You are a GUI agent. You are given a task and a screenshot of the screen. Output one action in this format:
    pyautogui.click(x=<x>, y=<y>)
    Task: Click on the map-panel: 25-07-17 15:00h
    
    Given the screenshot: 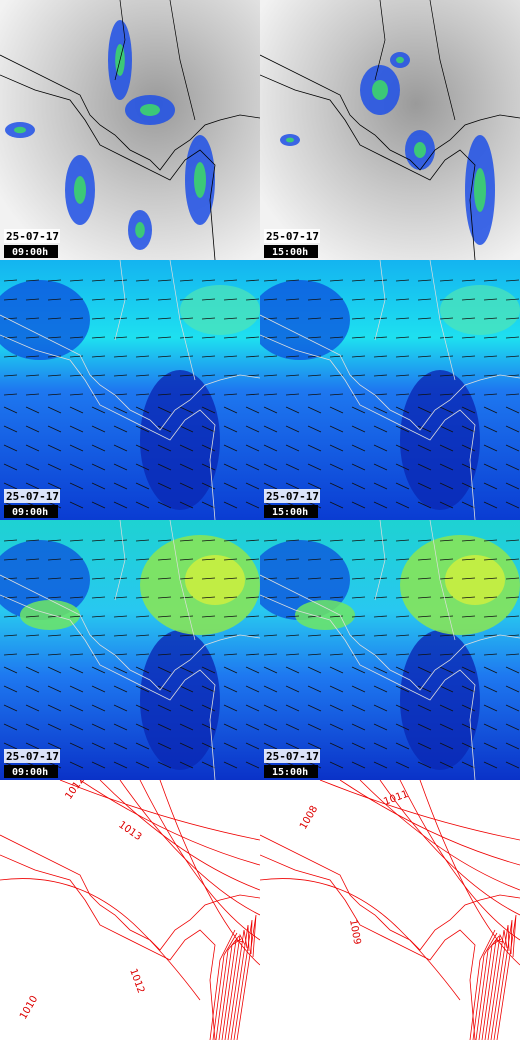 What is the action you would take?
    pyautogui.click(x=390, y=130)
    